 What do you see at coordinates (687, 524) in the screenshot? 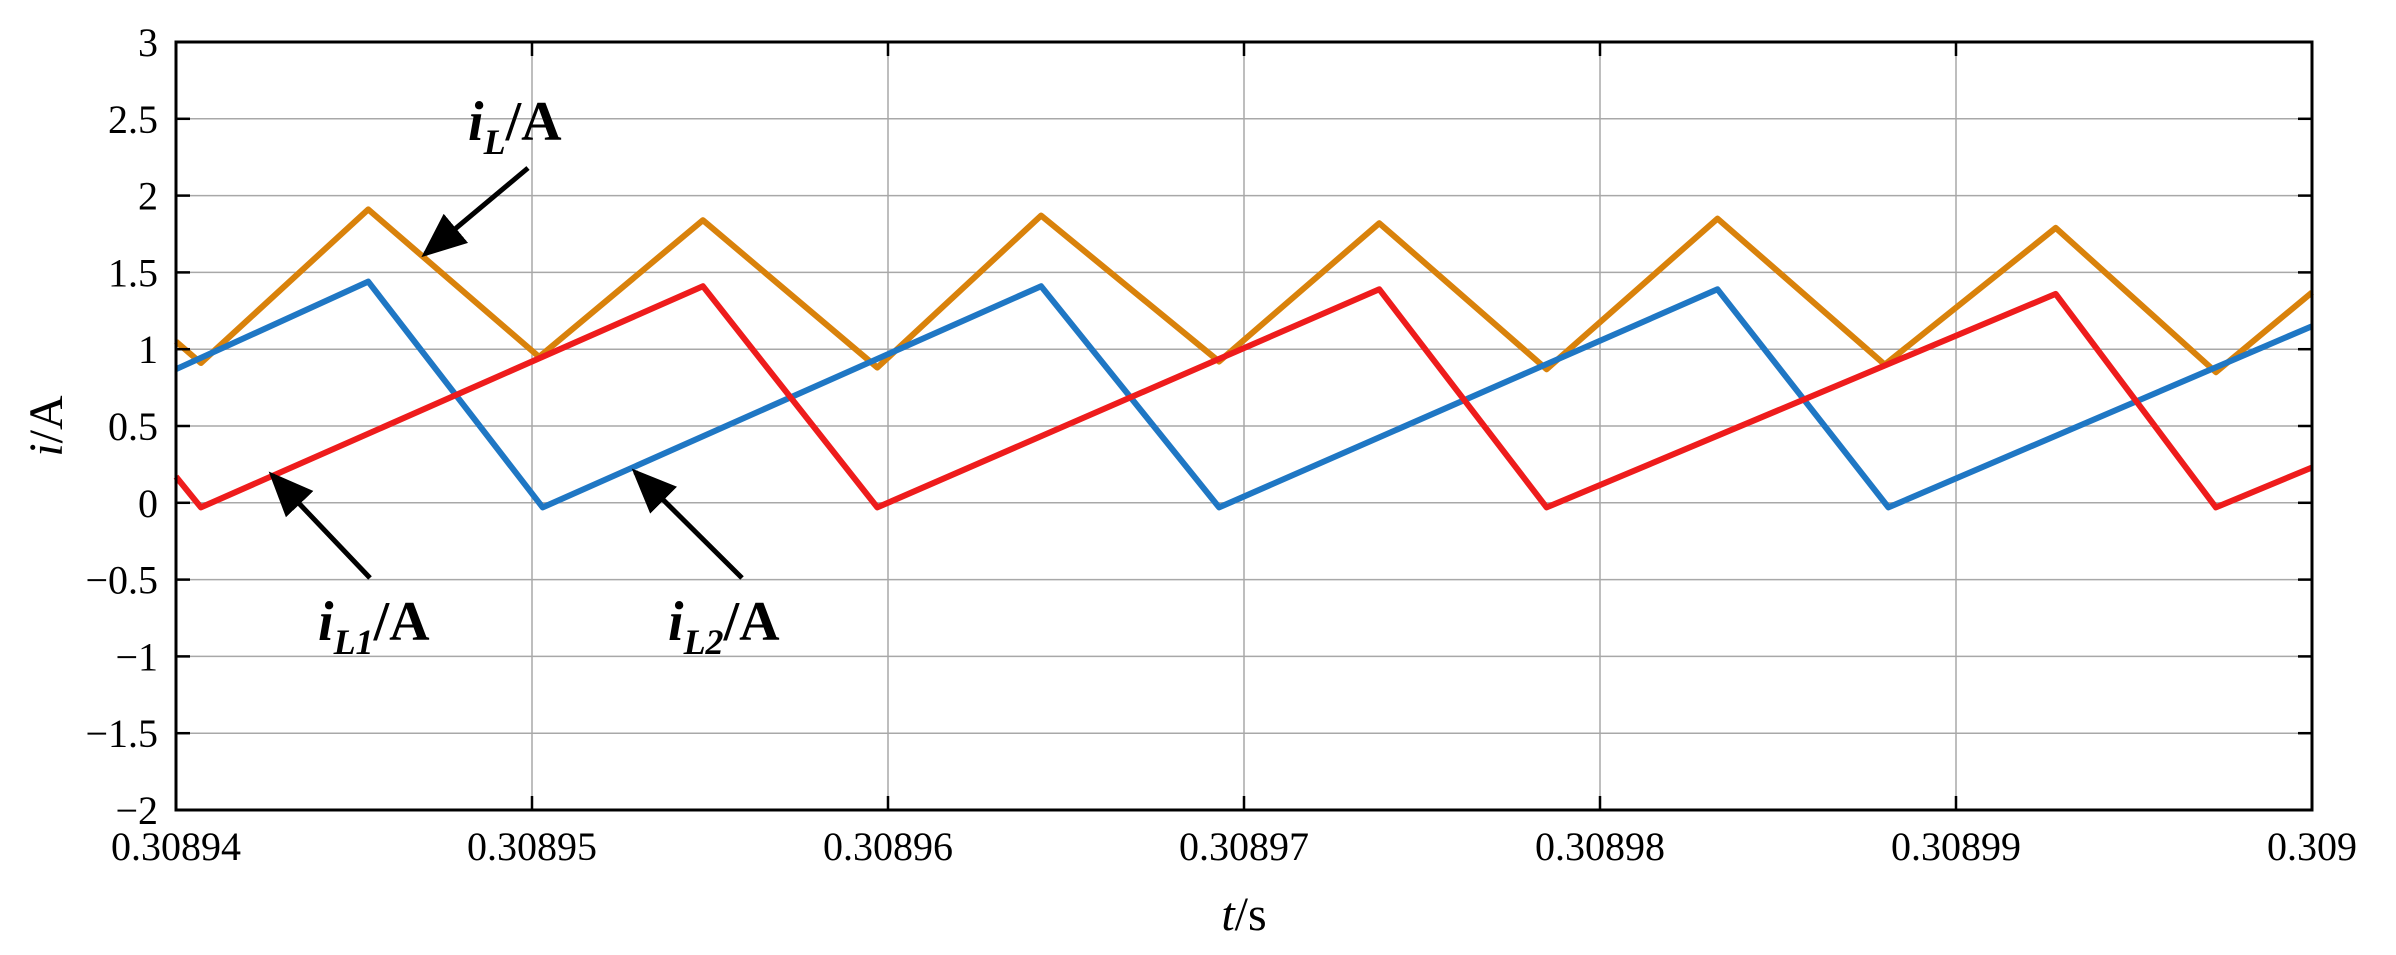
I see `annotation-arrow-il2` at bounding box center [687, 524].